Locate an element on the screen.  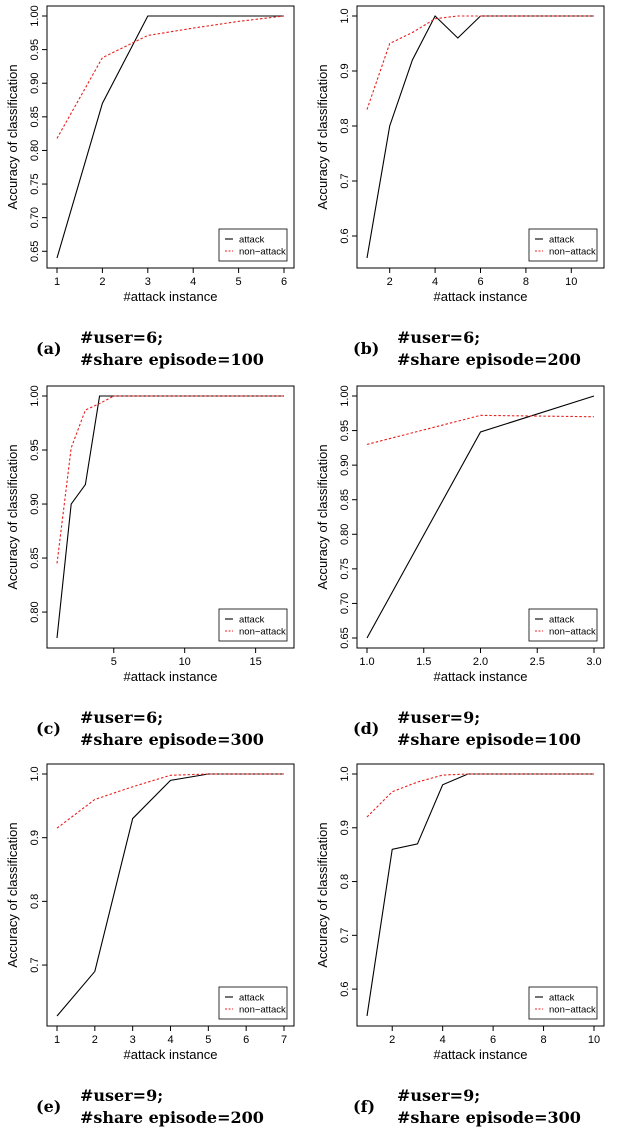
panel-letter: (f) is located at coordinates (364, 1106).